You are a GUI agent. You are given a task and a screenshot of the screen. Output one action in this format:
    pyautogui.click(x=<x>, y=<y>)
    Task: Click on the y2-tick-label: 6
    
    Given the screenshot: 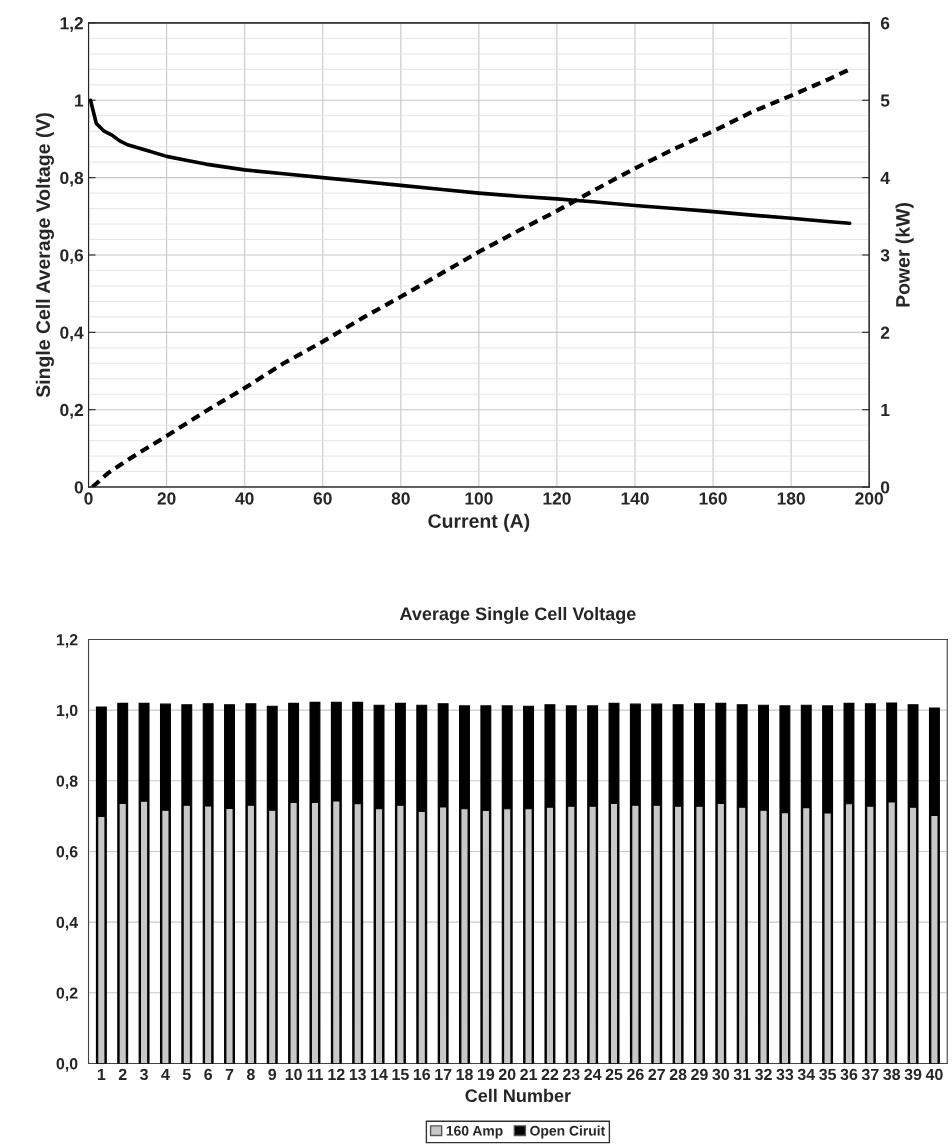 What is the action you would take?
    pyautogui.click(x=885, y=23)
    